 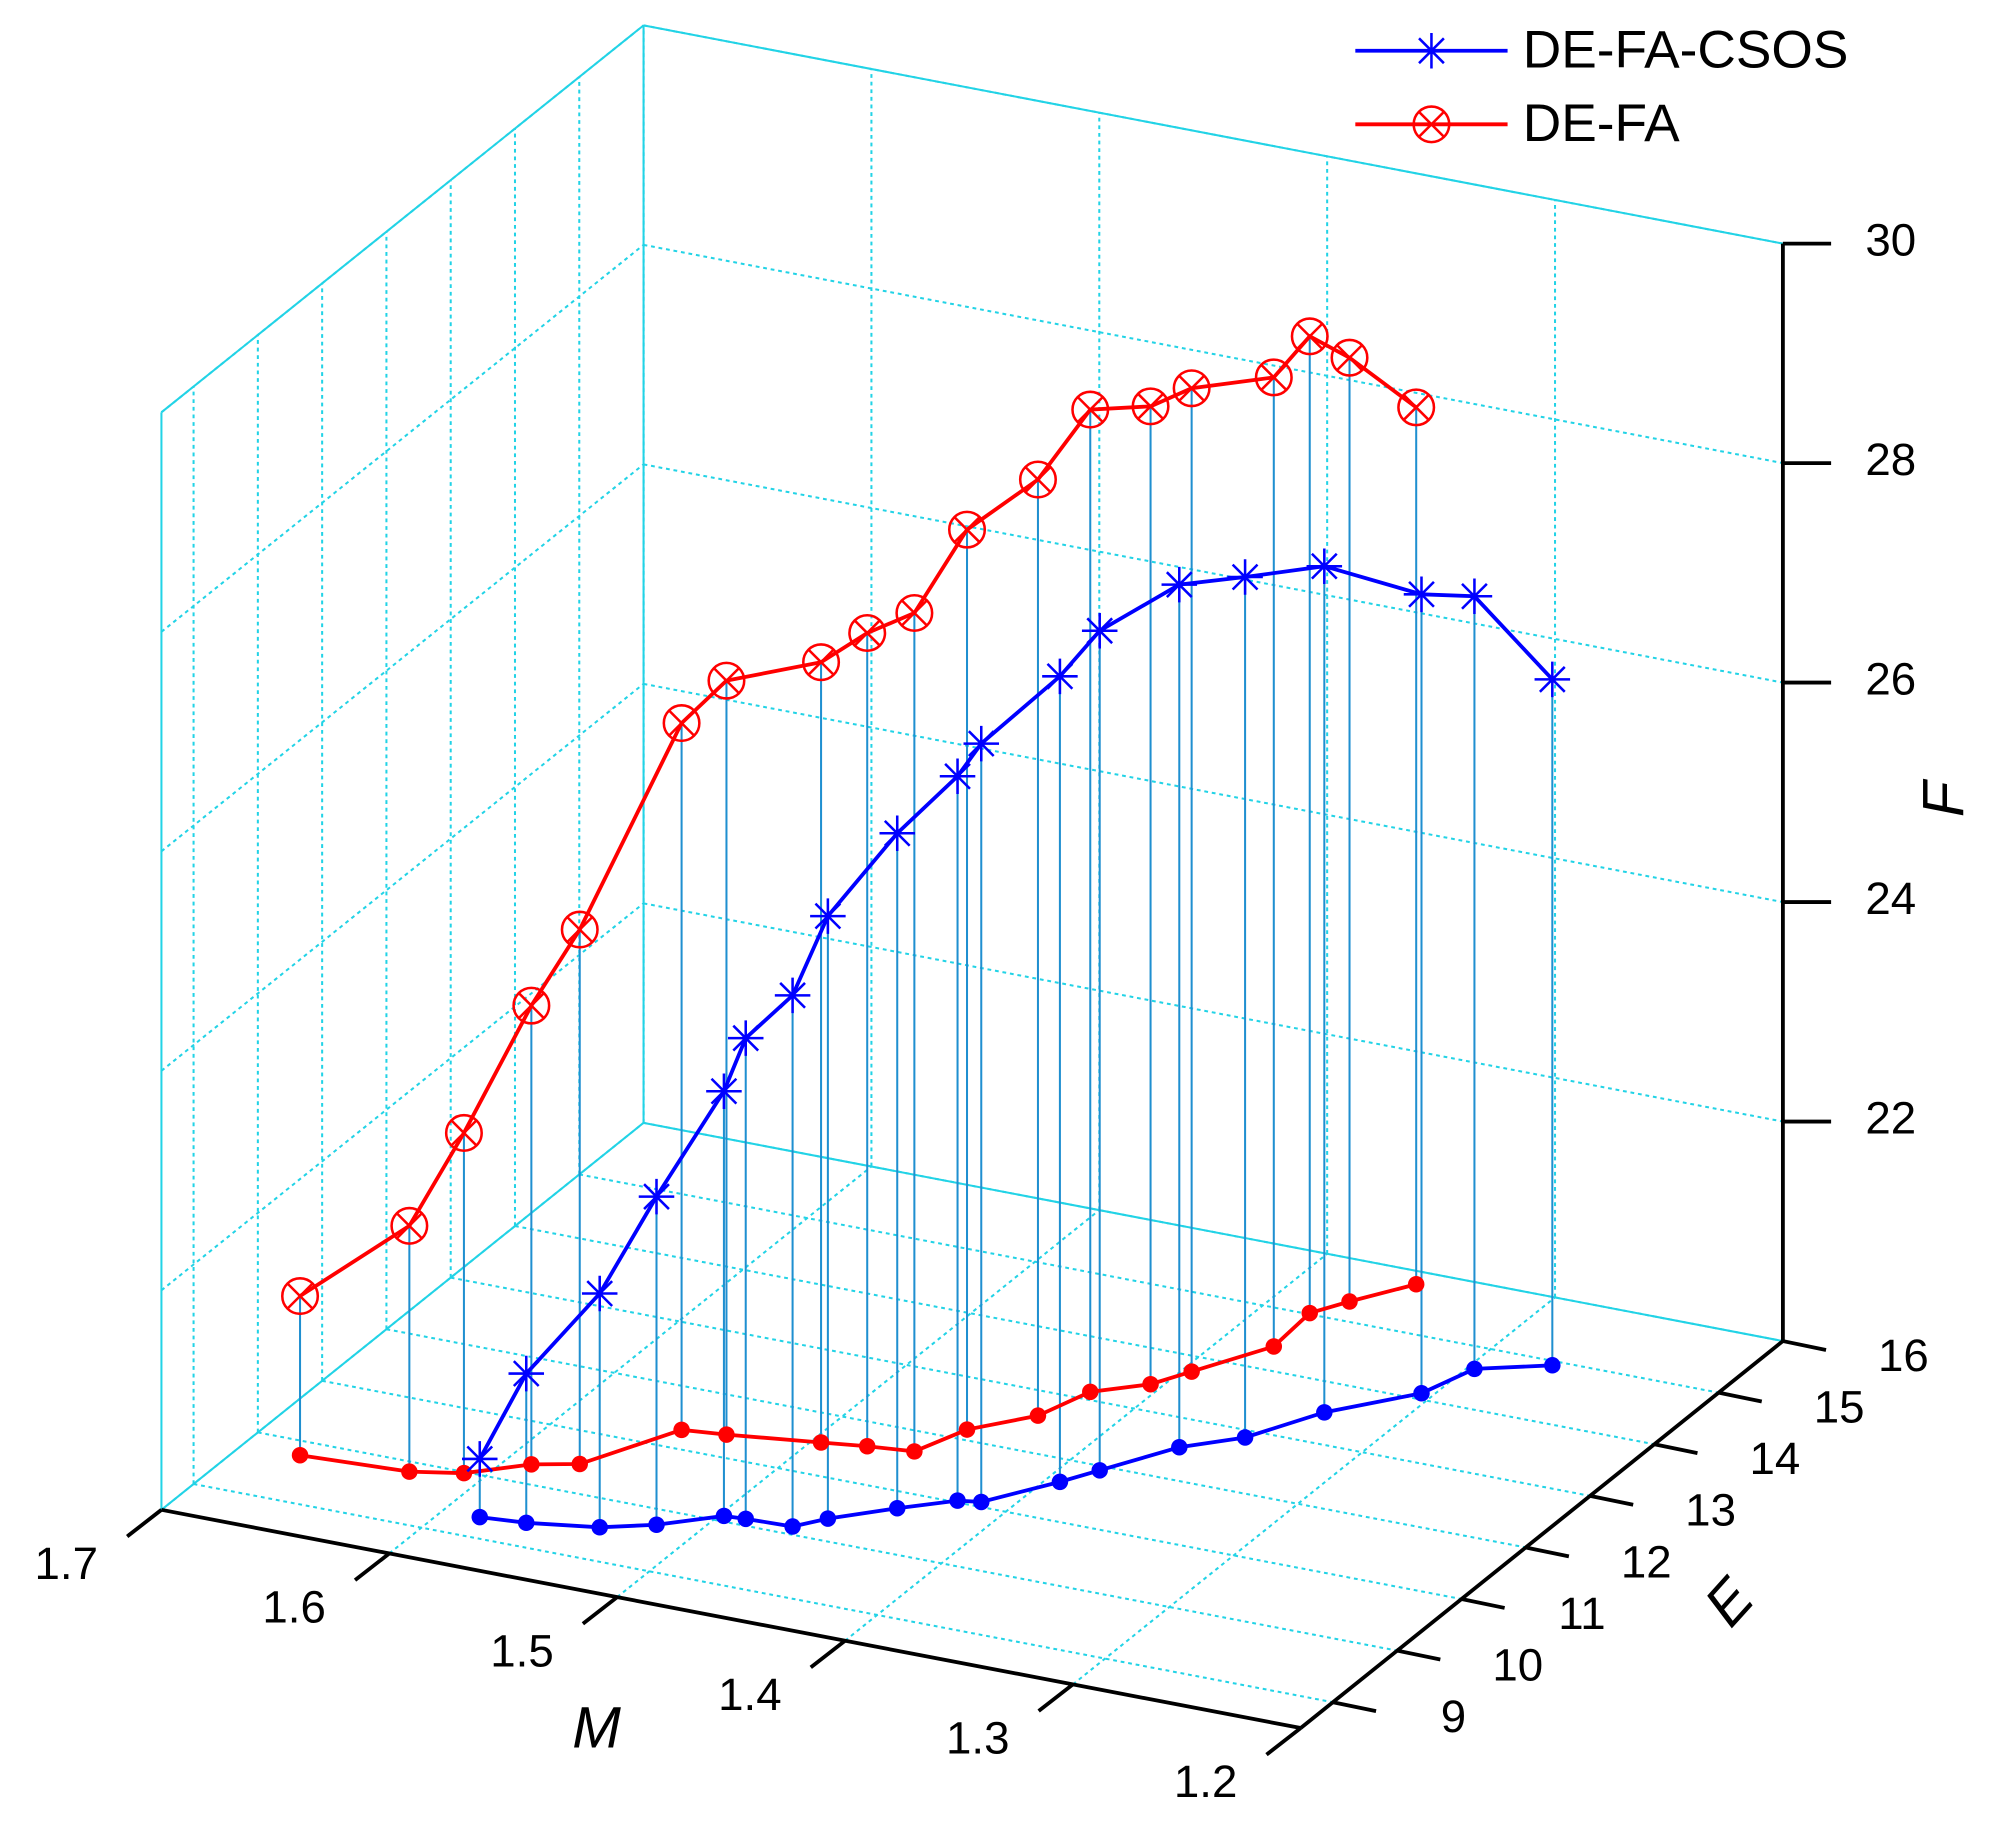 I want to click on x-tick-label: 1.2, so click(x=1205, y=1781).